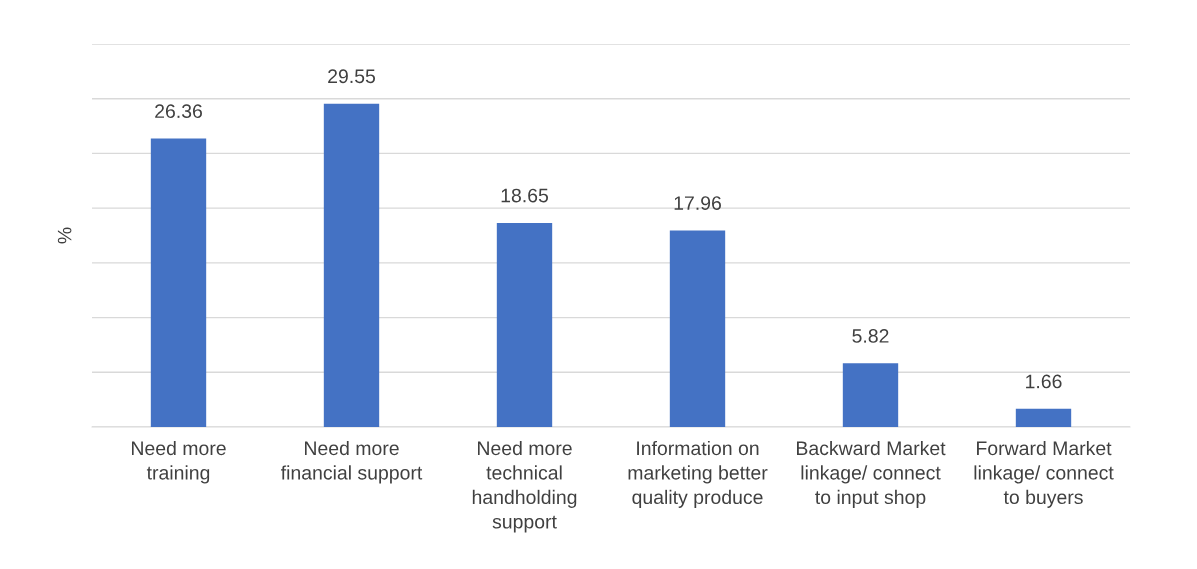  Describe the element at coordinates (871, 474) in the screenshot. I see `x-tick-label: Backward Market linkage/ connect to input shop` at that location.